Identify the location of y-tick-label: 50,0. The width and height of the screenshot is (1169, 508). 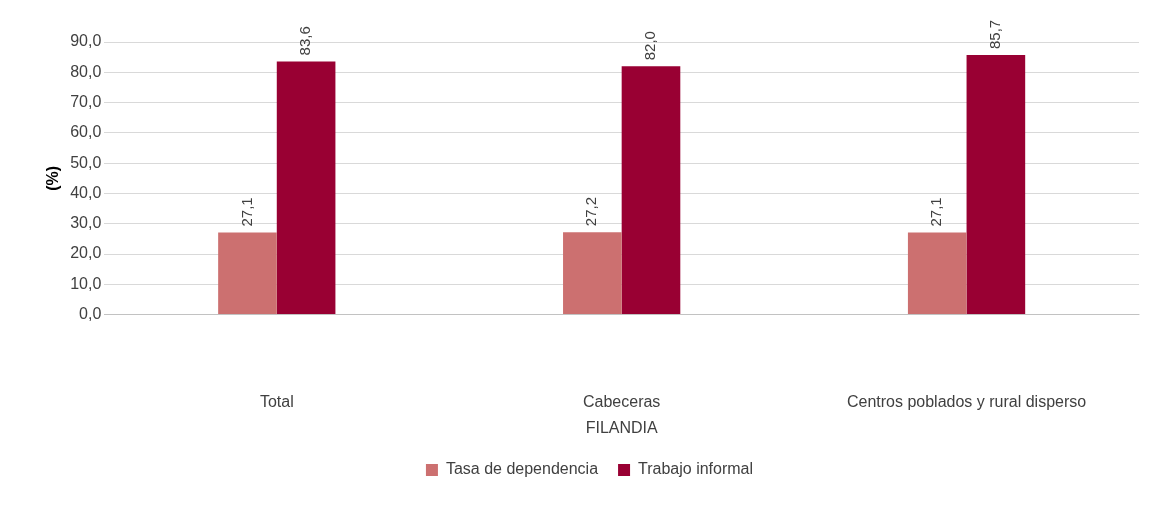
(86, 162).